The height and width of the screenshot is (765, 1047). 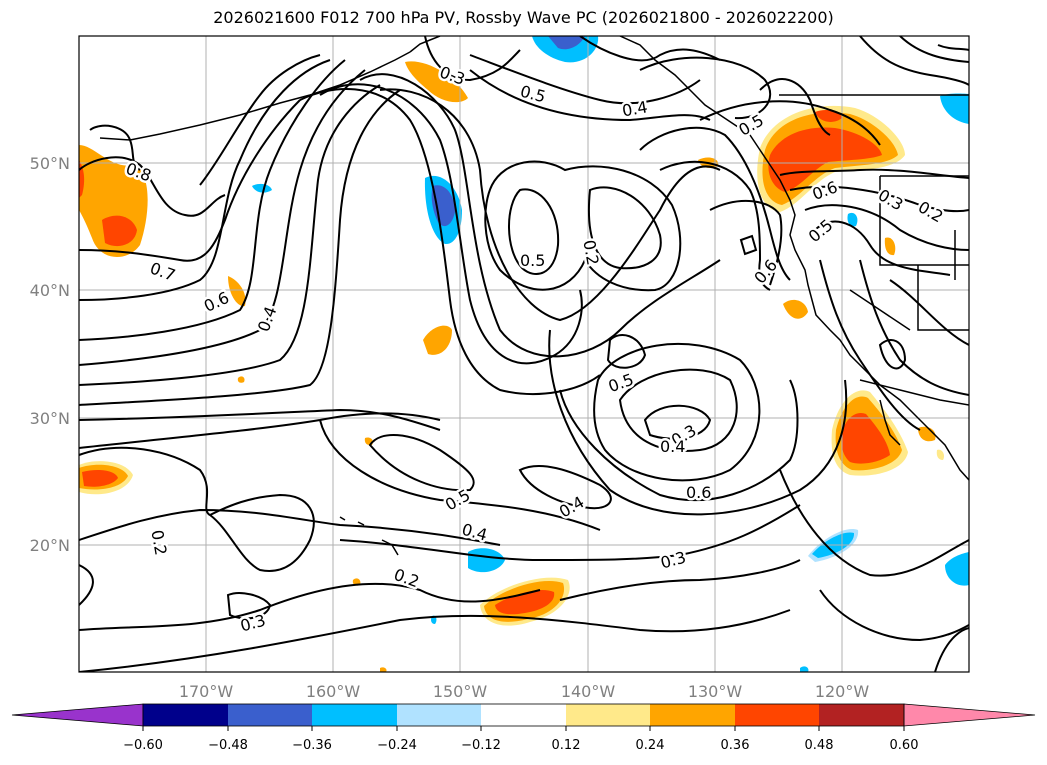 I want to click on colorbar-extend-max, so click(x=969, y=715).